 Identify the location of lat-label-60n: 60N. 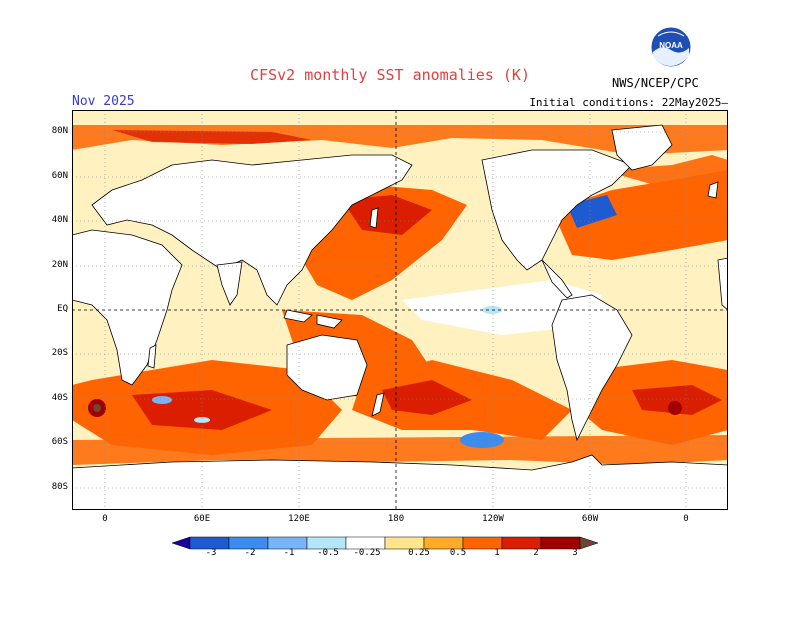
(59, 176).